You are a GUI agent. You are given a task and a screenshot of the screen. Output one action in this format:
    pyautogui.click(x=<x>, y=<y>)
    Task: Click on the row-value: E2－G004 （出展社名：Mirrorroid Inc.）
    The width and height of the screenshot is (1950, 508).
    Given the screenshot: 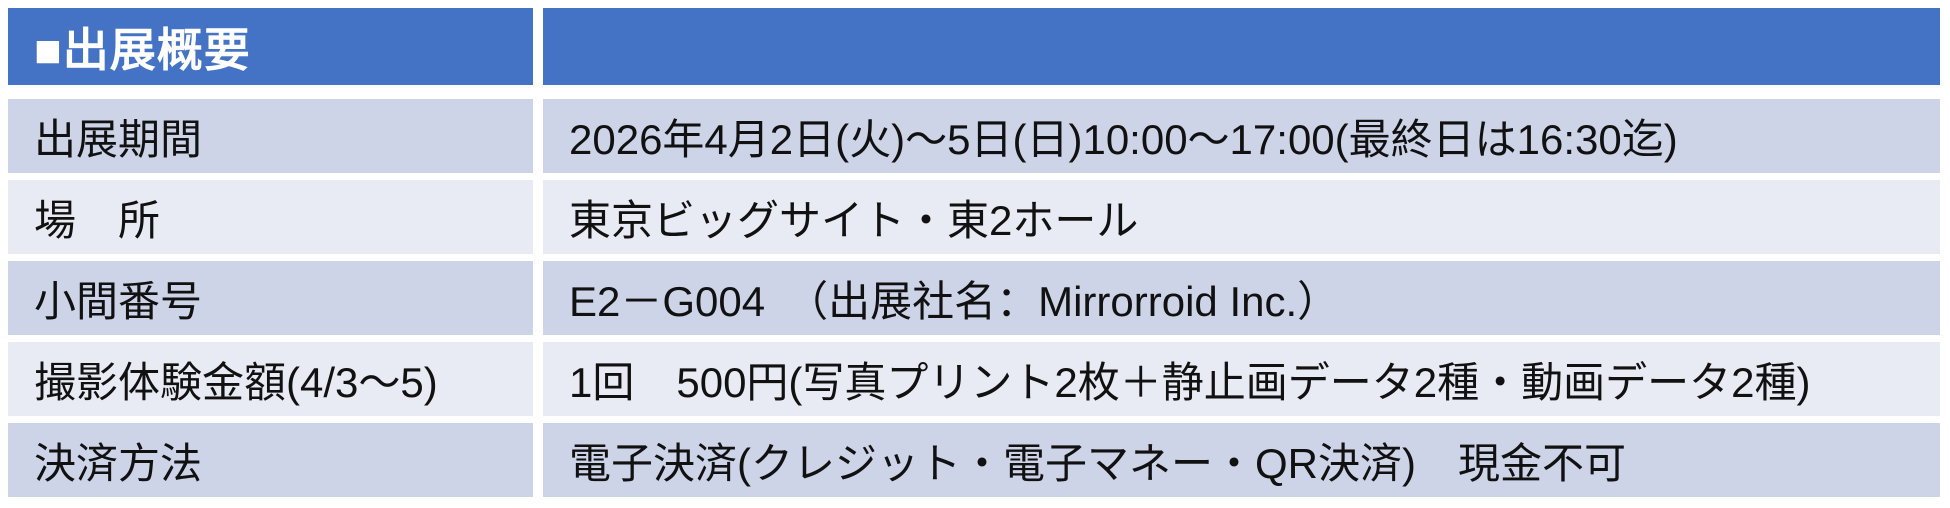 What is the action you would take?
    pyautogui.click(x=954, y=301)
    